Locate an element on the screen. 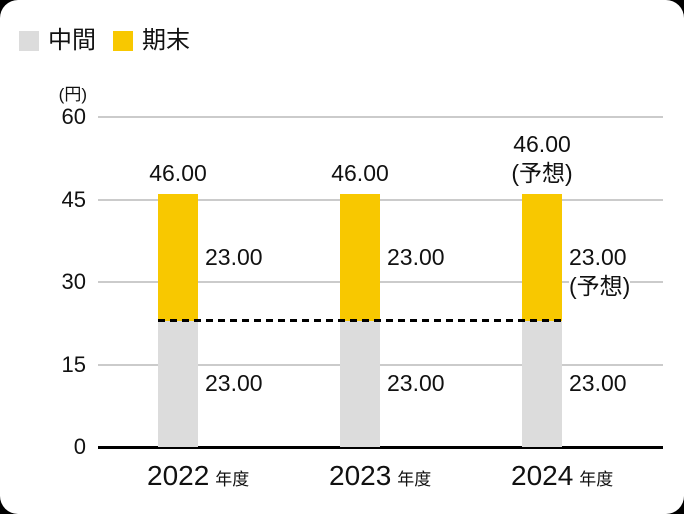 The height and width of the screenshot is (514, 684). y-tick-label-60: 60 is located at coordinates (73, 116).